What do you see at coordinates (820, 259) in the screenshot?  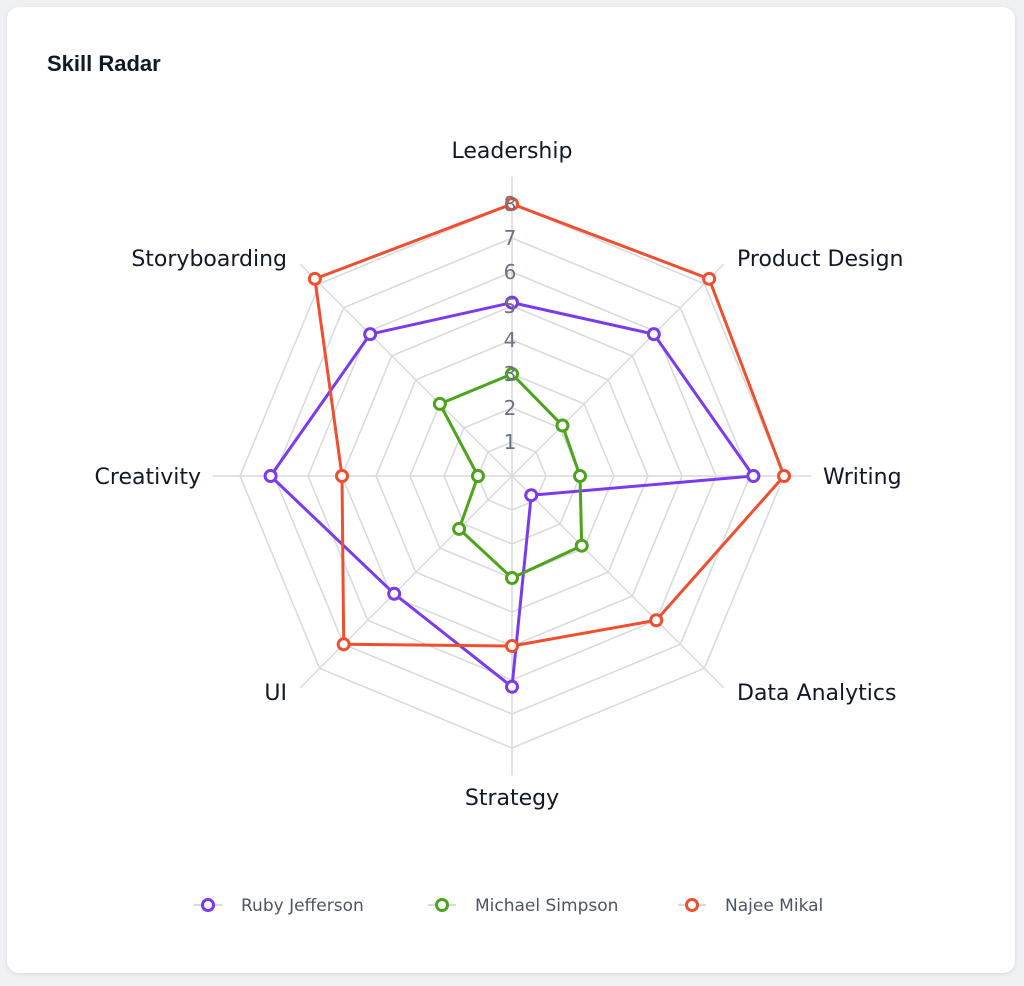 I see `axis-label-product-design: Product Design` at bounding box center [820, 259].